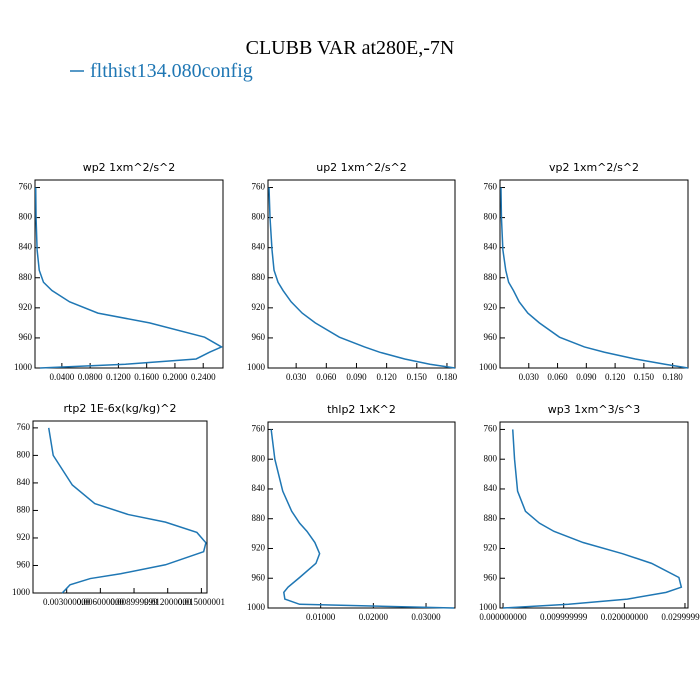 Image resolution: width=700 pixels, height=700 pixels. I want to click on x-tick-label: 0.008999999, so click(134, 602).